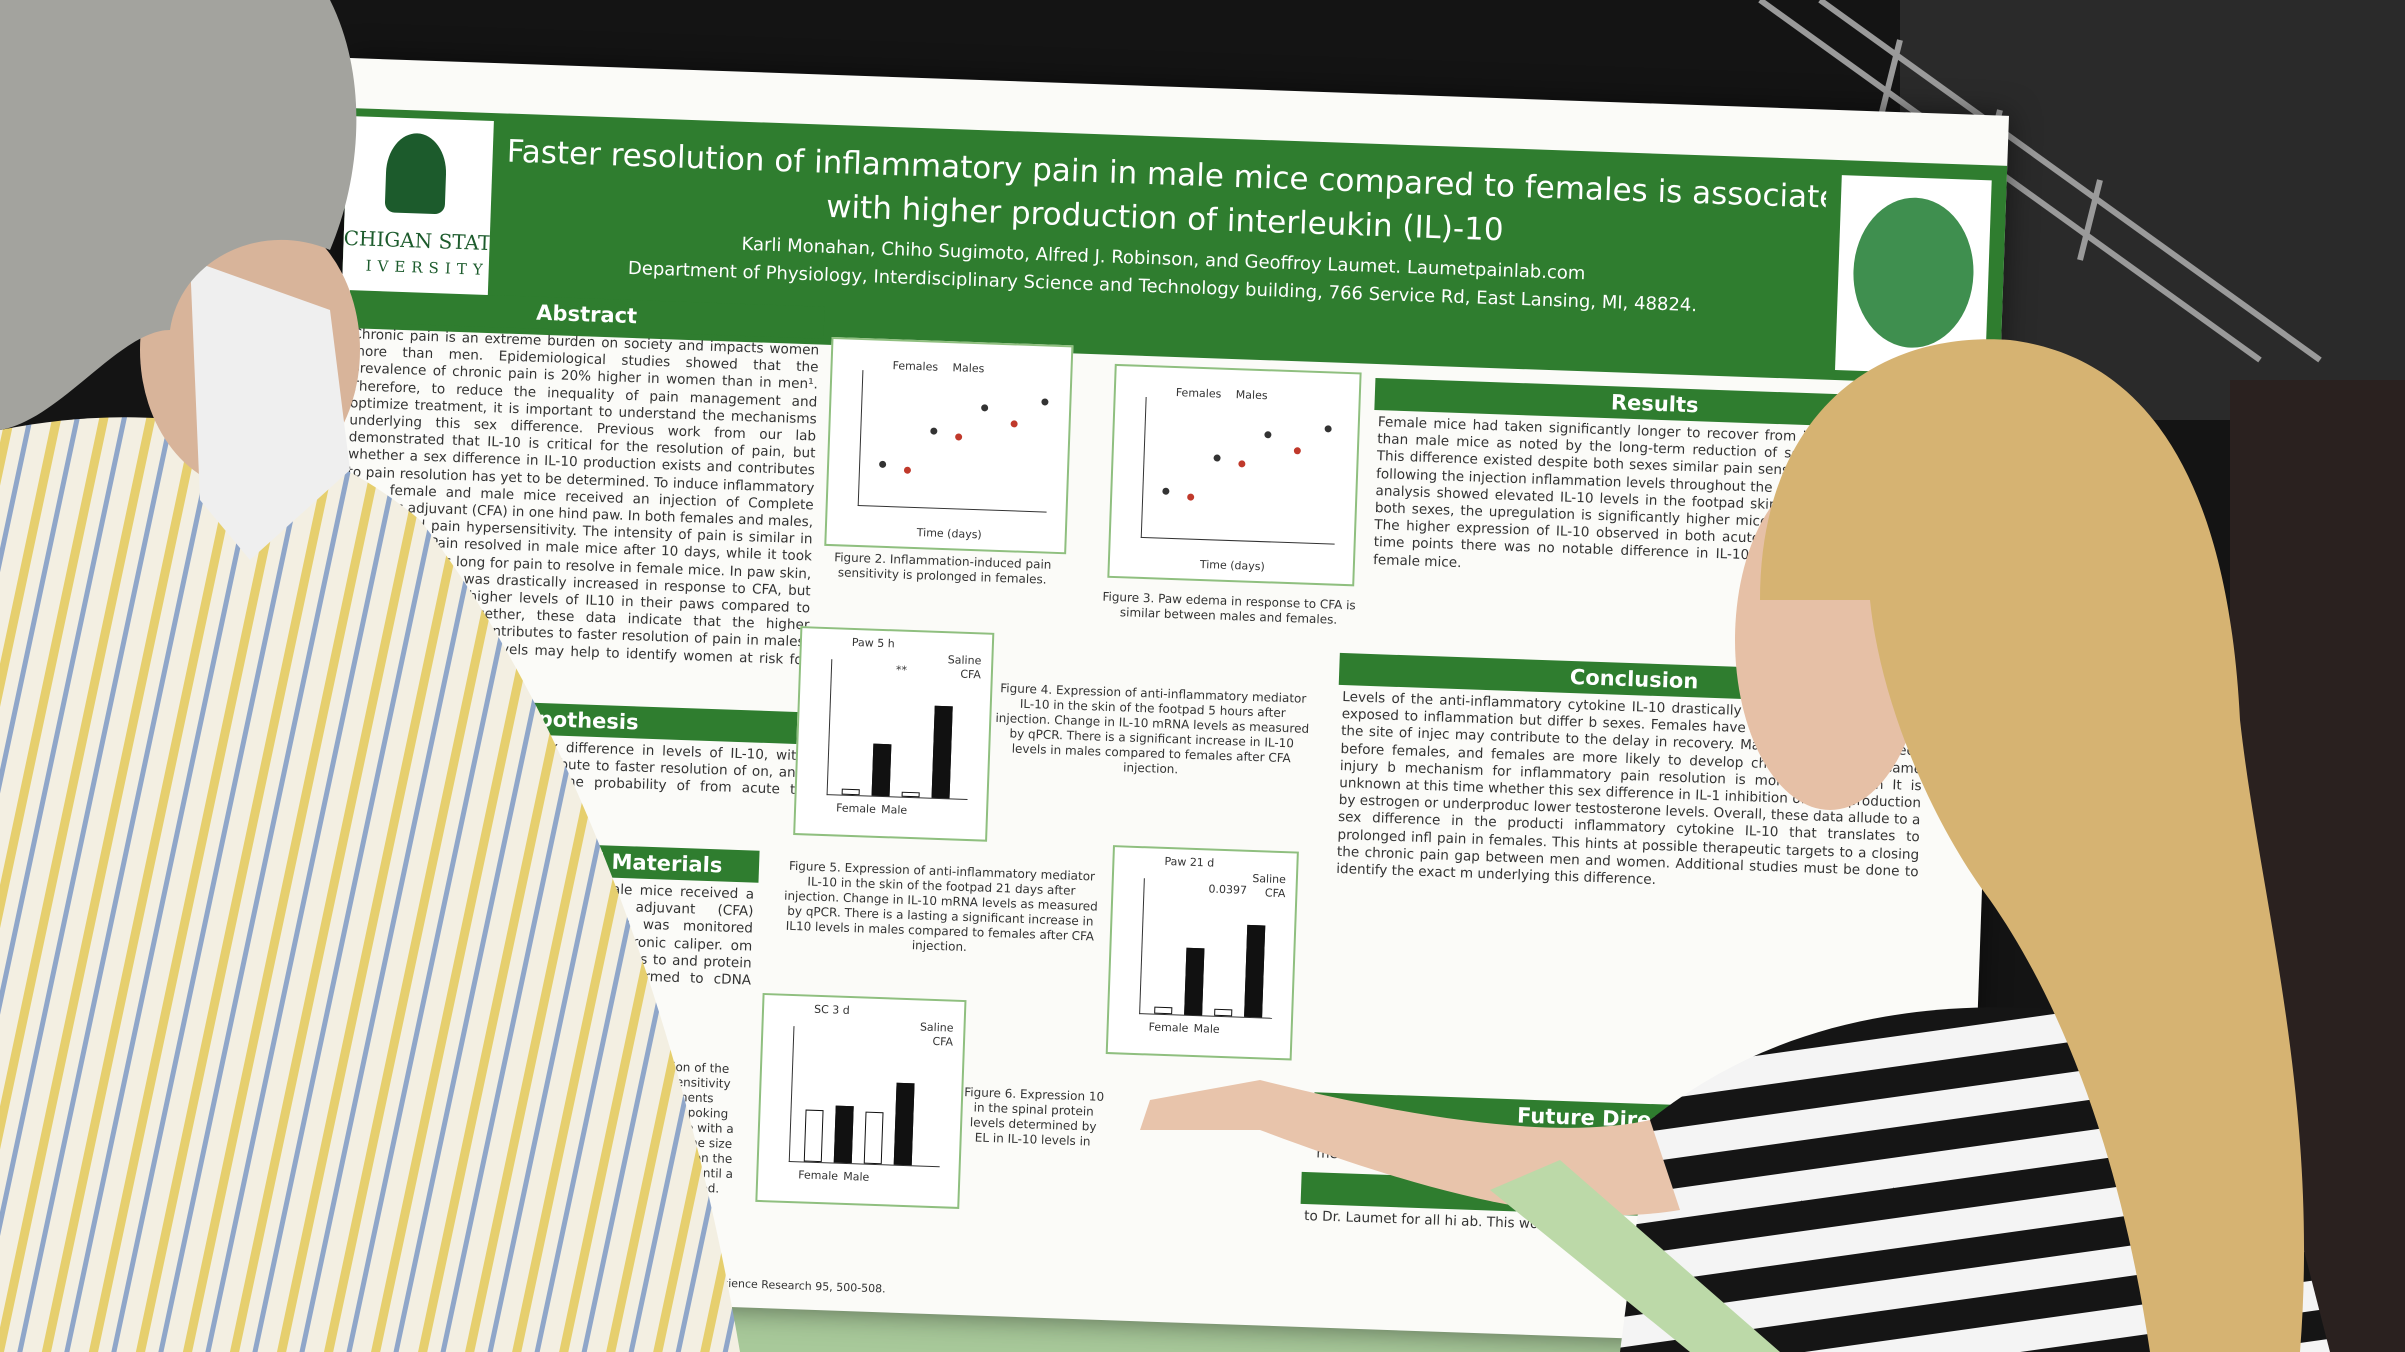 This screenshot has width=2405, height=1352. I want to click on tablet, so click(1635, 1256).